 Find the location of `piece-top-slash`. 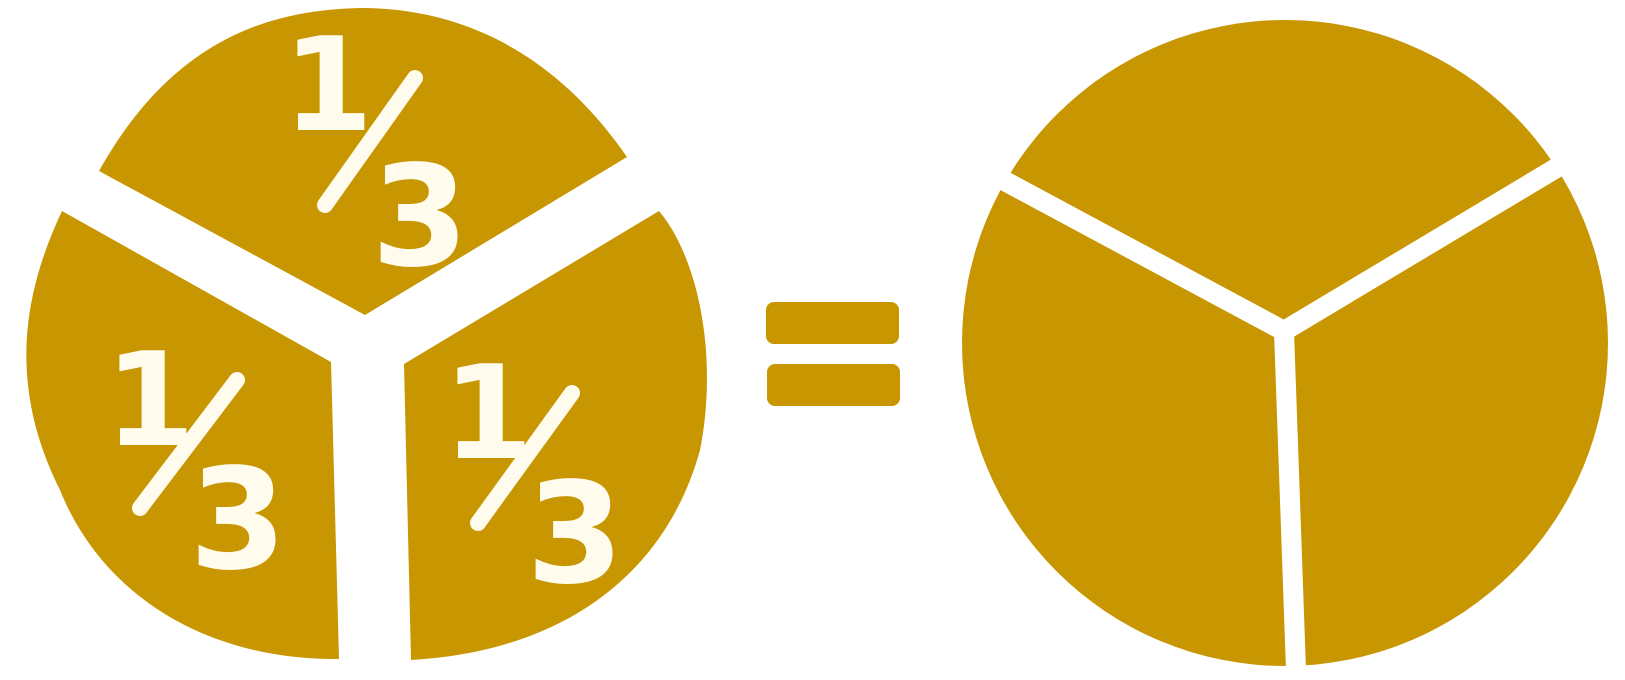

piece-top-slash is located at coordinates (370, 141).